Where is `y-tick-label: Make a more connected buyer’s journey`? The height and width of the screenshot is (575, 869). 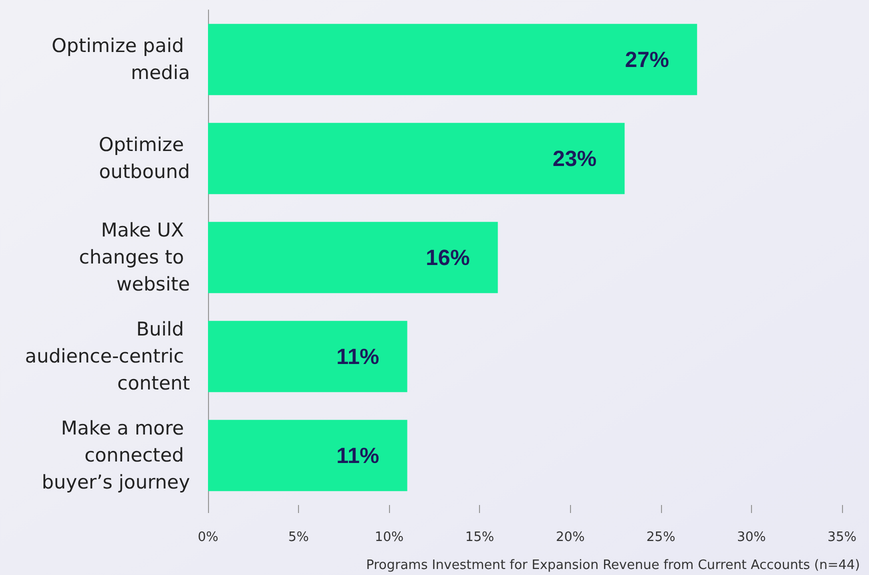 y-tick-label: Make a more connected buyer’s journey is located at coordinates (116, 456).